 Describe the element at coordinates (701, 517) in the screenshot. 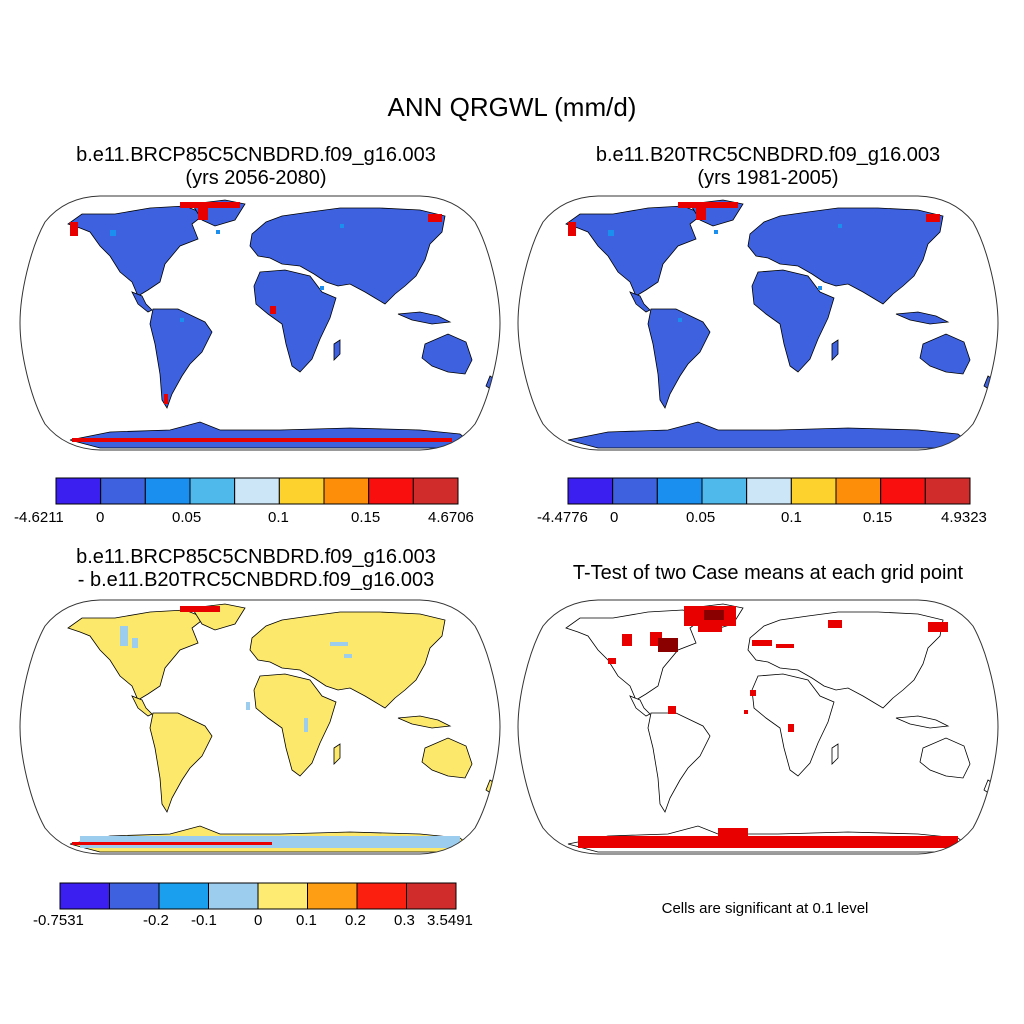

I see `cb-tr-label-005: 0.05` at that location.